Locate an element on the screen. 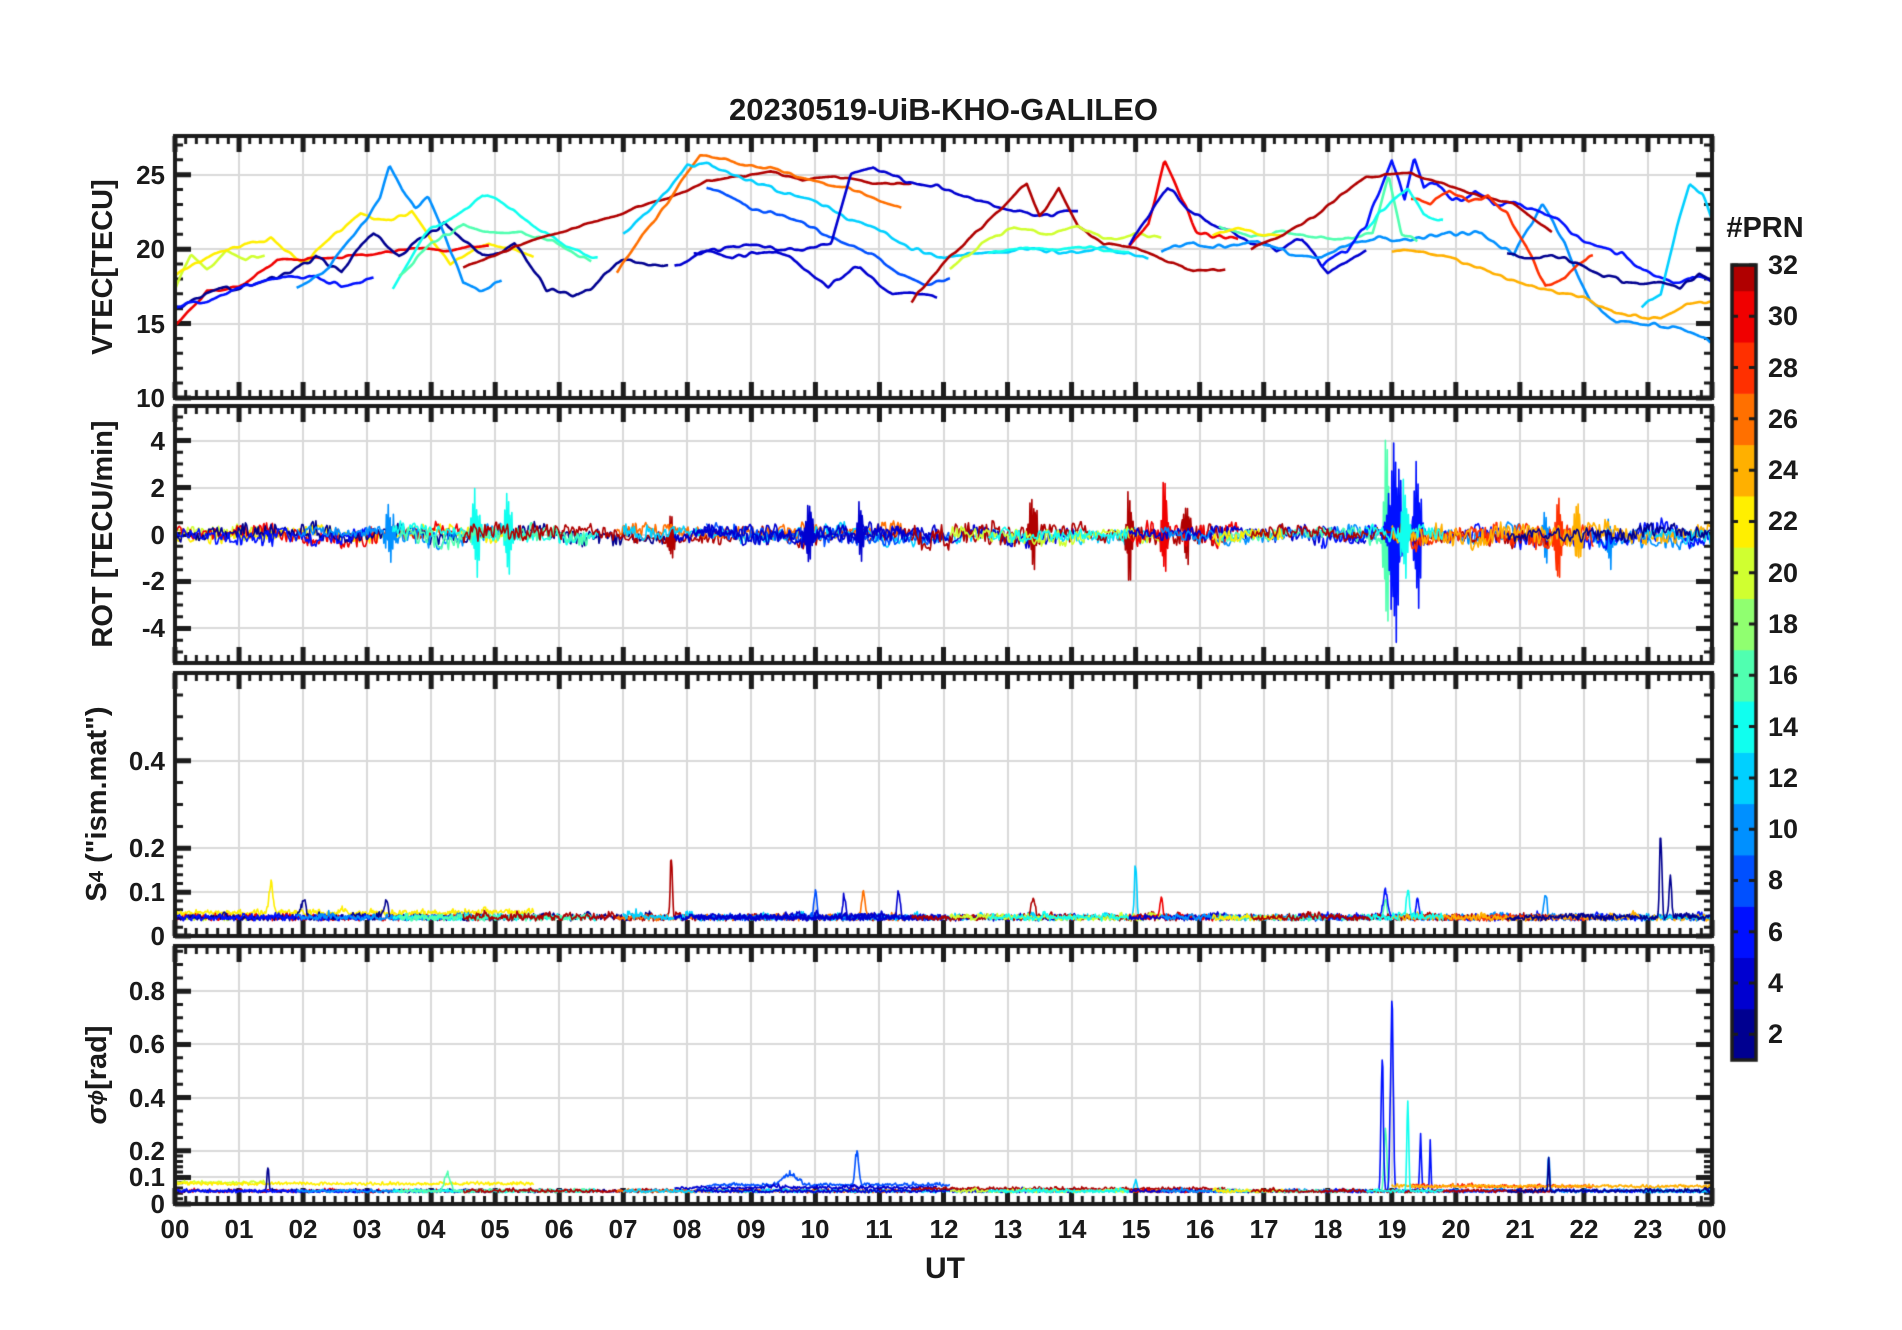  rot-ytick-label: 4 is located at coordinates (157, 441).